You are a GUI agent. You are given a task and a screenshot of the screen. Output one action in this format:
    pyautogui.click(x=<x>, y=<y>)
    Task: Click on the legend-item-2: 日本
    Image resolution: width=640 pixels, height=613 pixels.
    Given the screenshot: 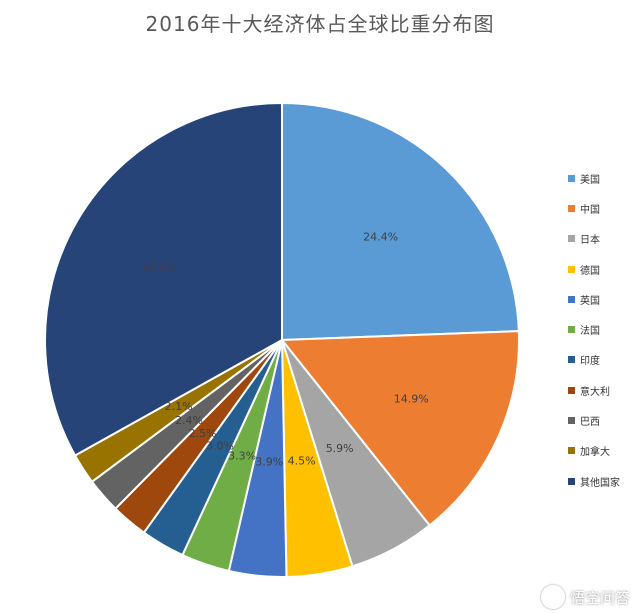 What is the action you would take?
    pyautogui.click(x=594, y=239)
    